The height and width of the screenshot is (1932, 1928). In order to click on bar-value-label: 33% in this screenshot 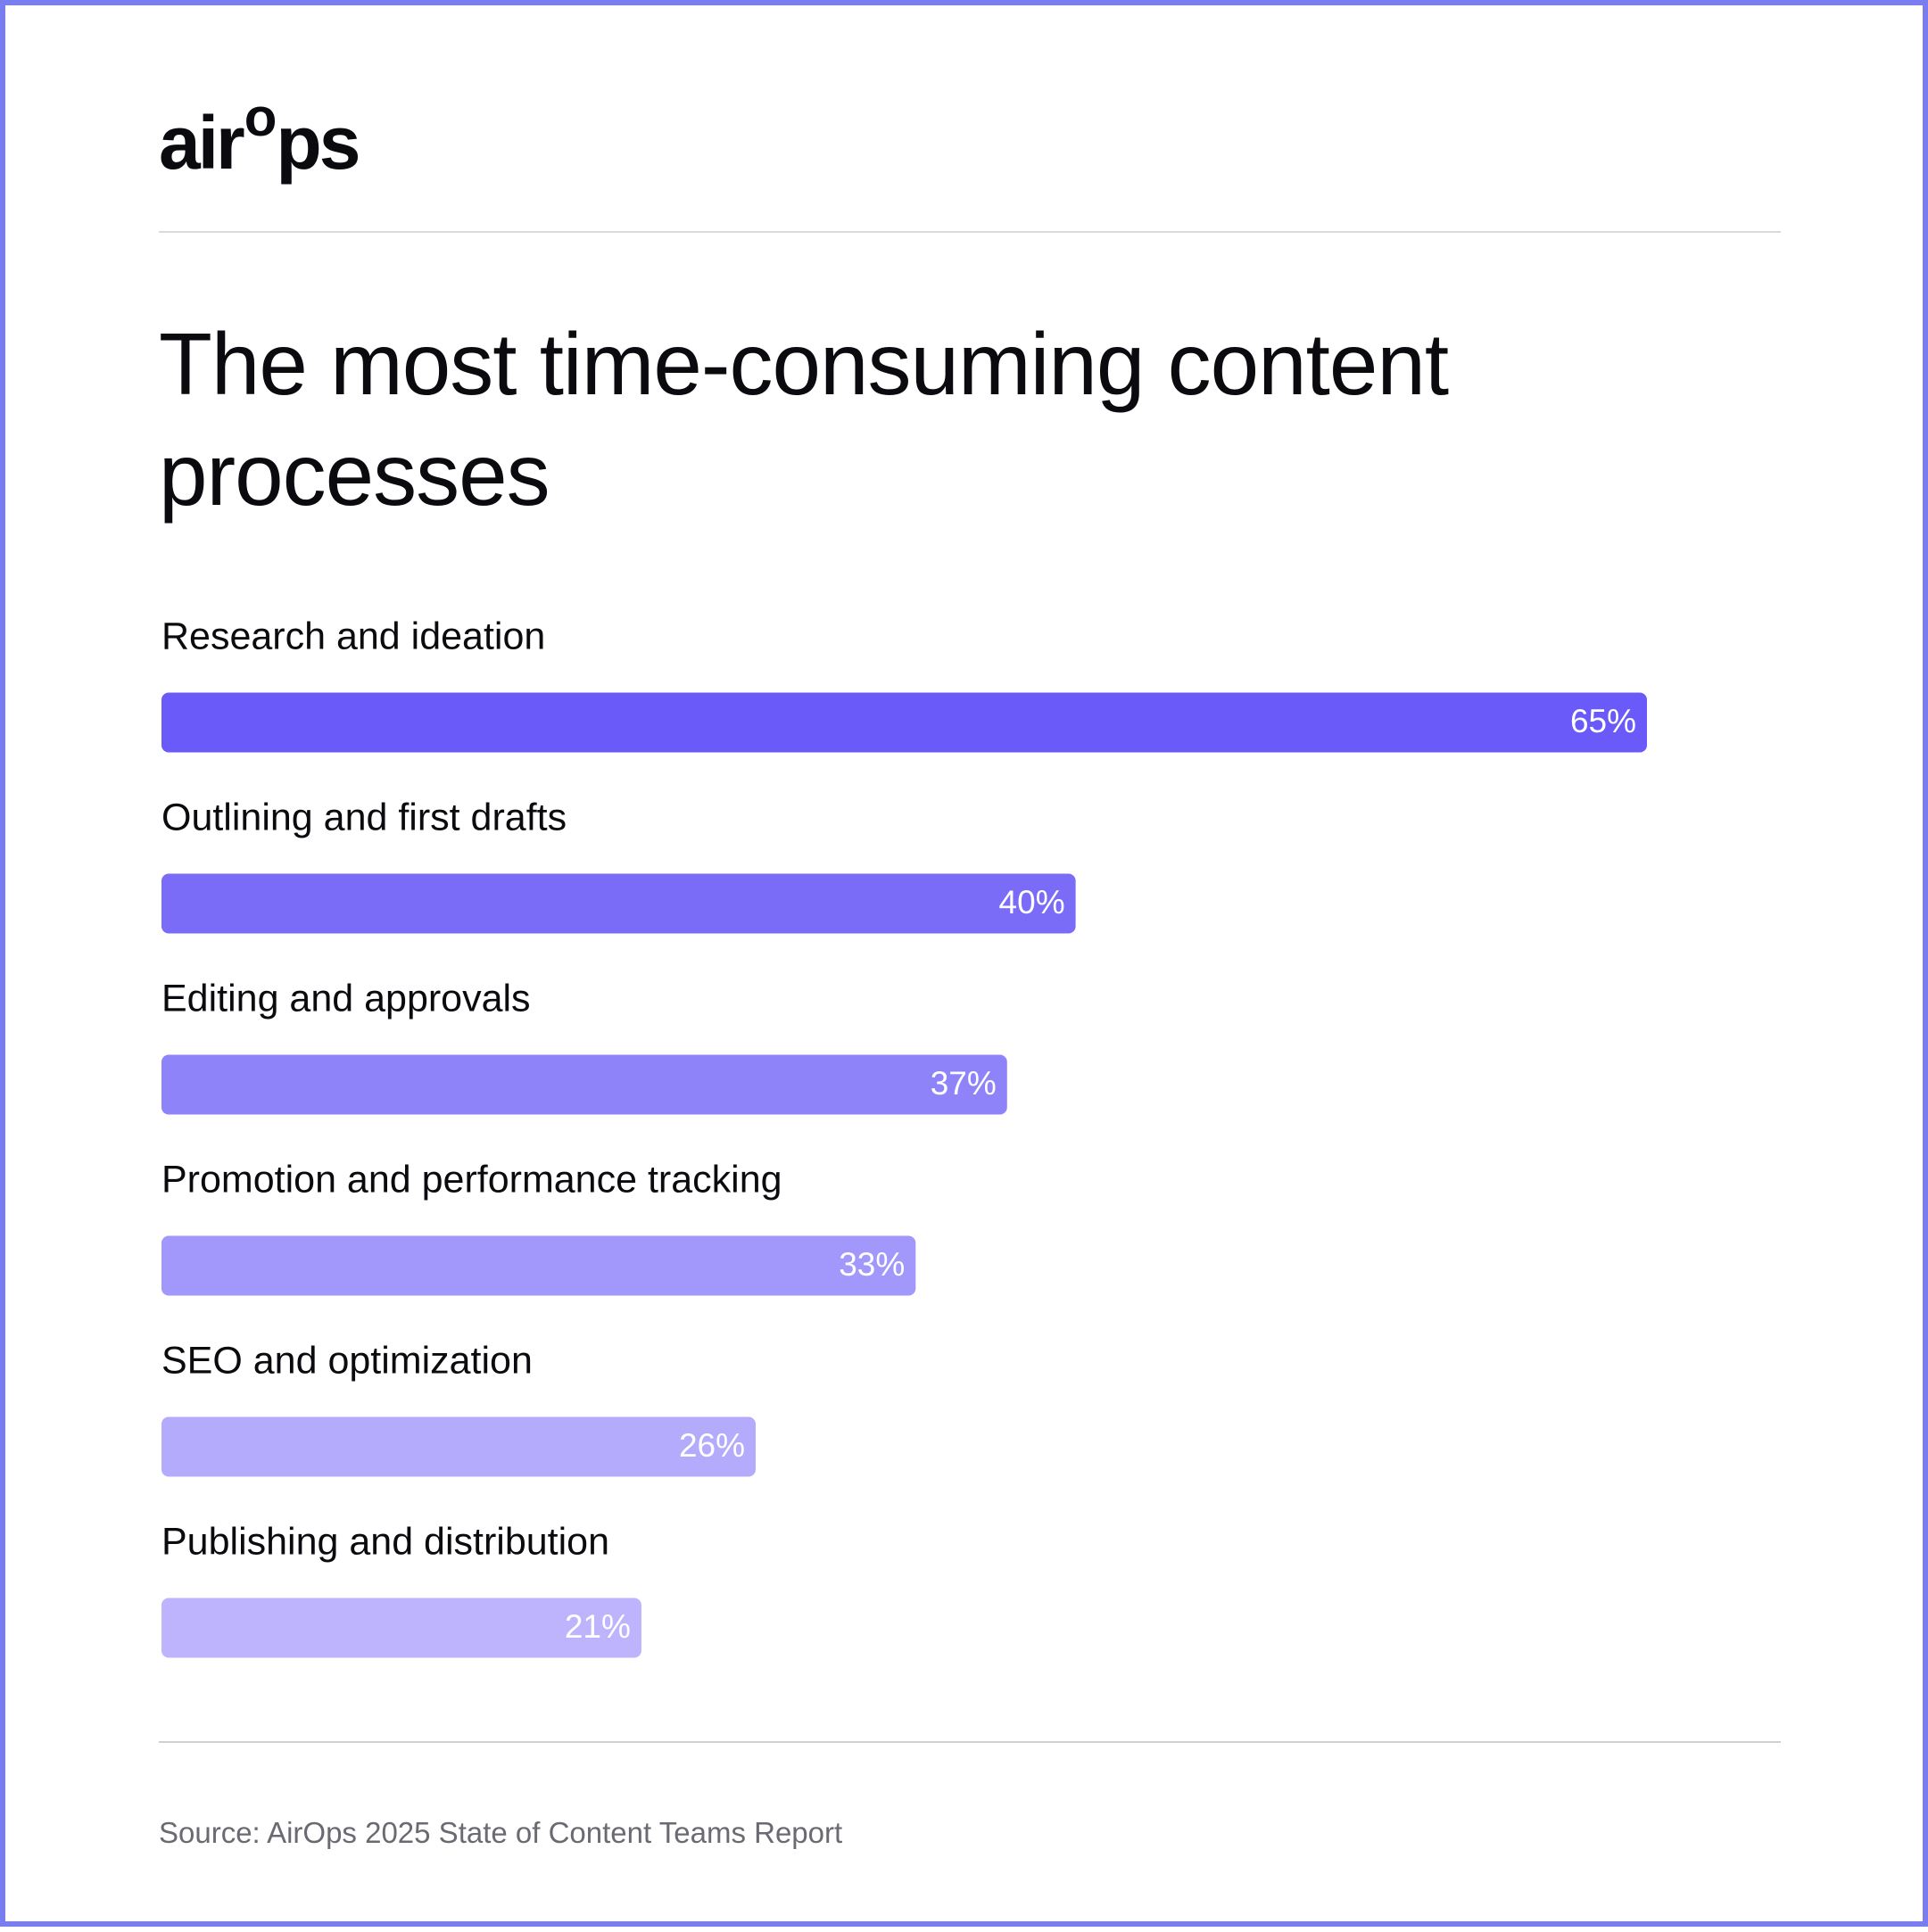, I will do `click(872, 1264)`.